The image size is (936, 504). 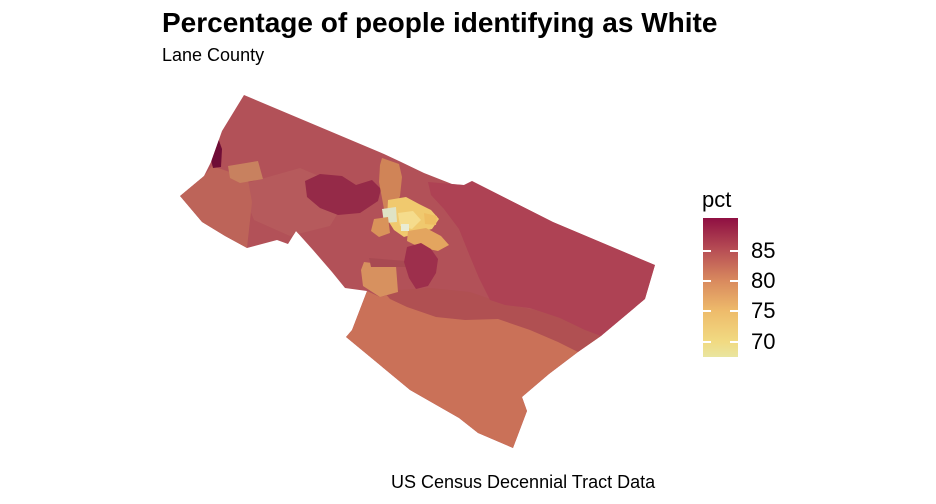 I want to click on tract-region-south-brick-band, so click(x=492, y=320).